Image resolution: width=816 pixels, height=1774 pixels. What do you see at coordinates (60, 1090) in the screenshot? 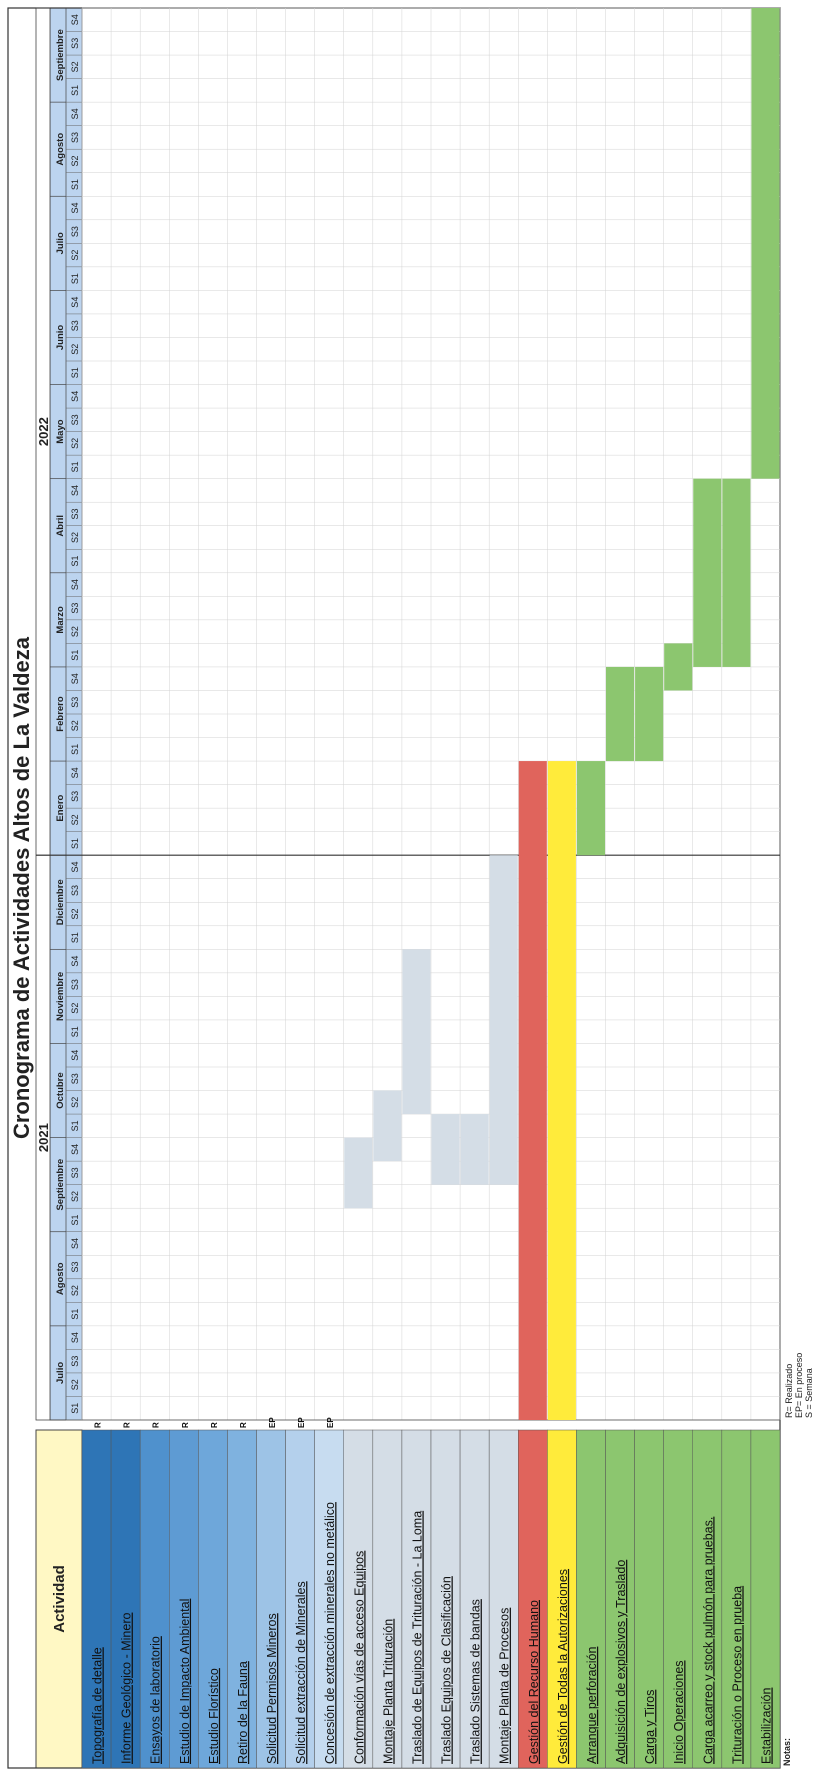
I see `month-label: Octubre` at bounding box center [60, 1090].